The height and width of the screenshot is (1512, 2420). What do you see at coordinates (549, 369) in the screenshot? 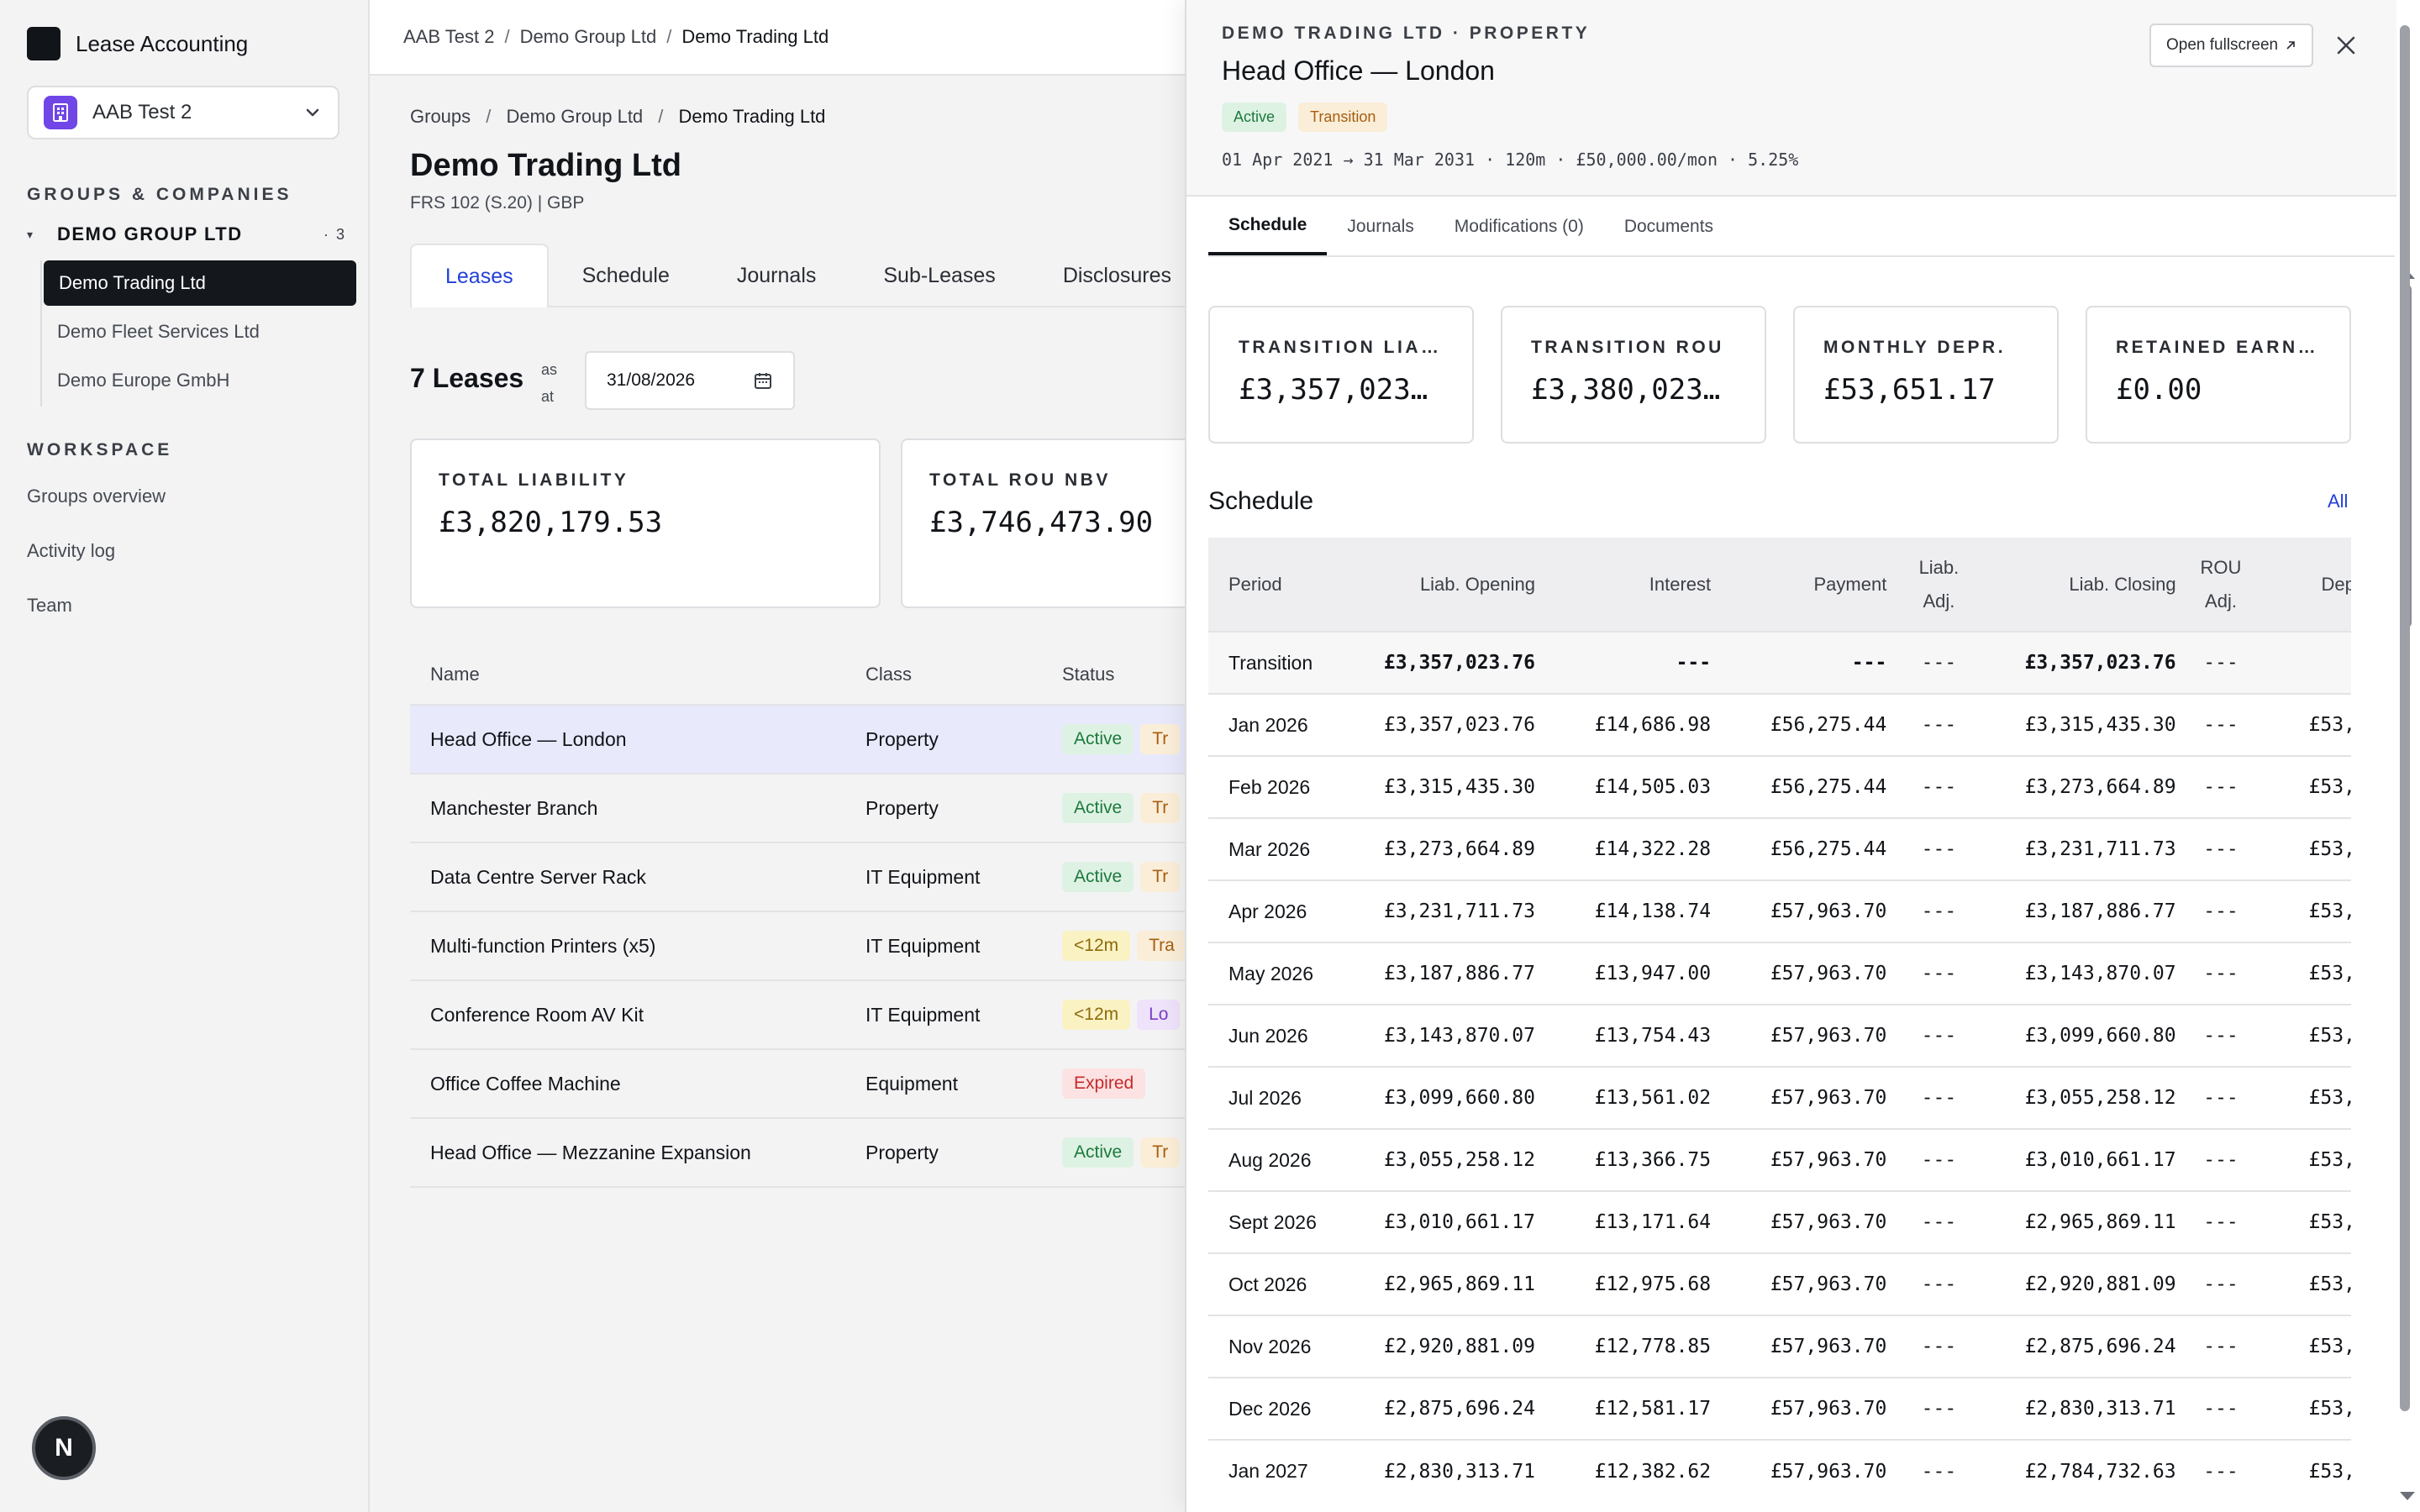
I see `as-at-label-line1: as` at bounding box center [549, 369].